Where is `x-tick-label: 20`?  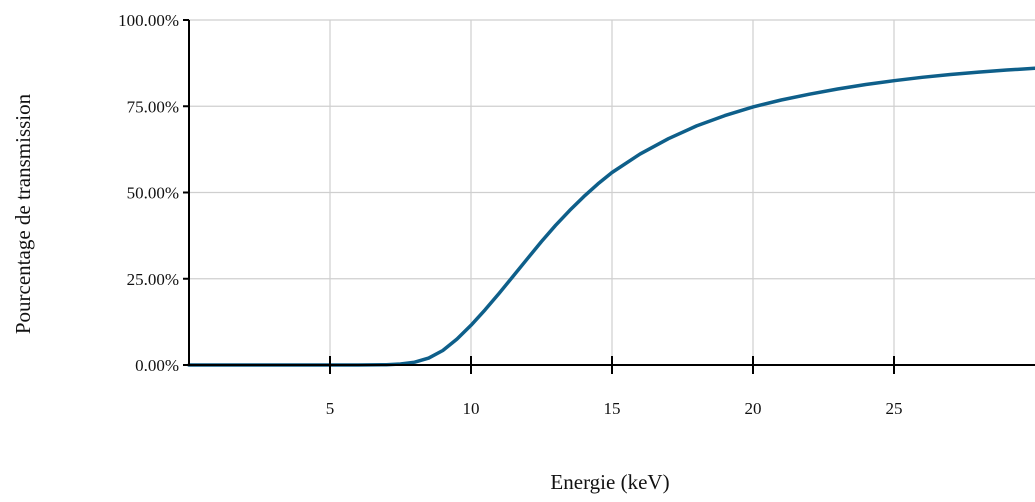 x-tick-label: 20 is located at coordinates (753, 408).